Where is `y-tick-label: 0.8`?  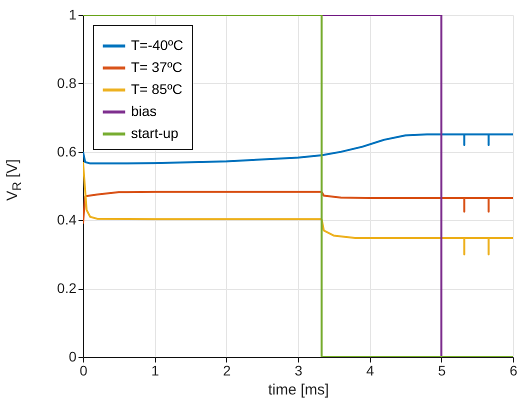 y-tick-label: 0.8 is located at coordinates (67, 82).